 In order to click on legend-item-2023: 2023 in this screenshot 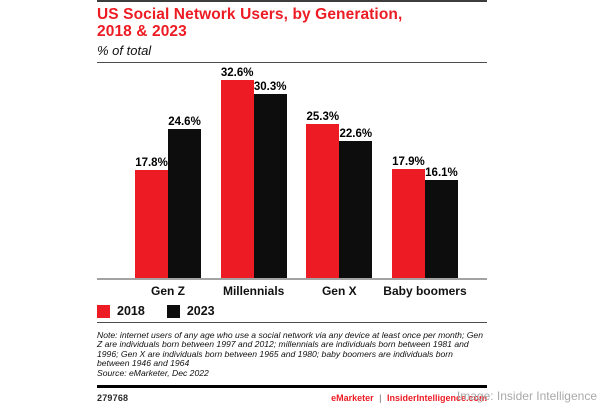, I will do `click(190, 311)`.